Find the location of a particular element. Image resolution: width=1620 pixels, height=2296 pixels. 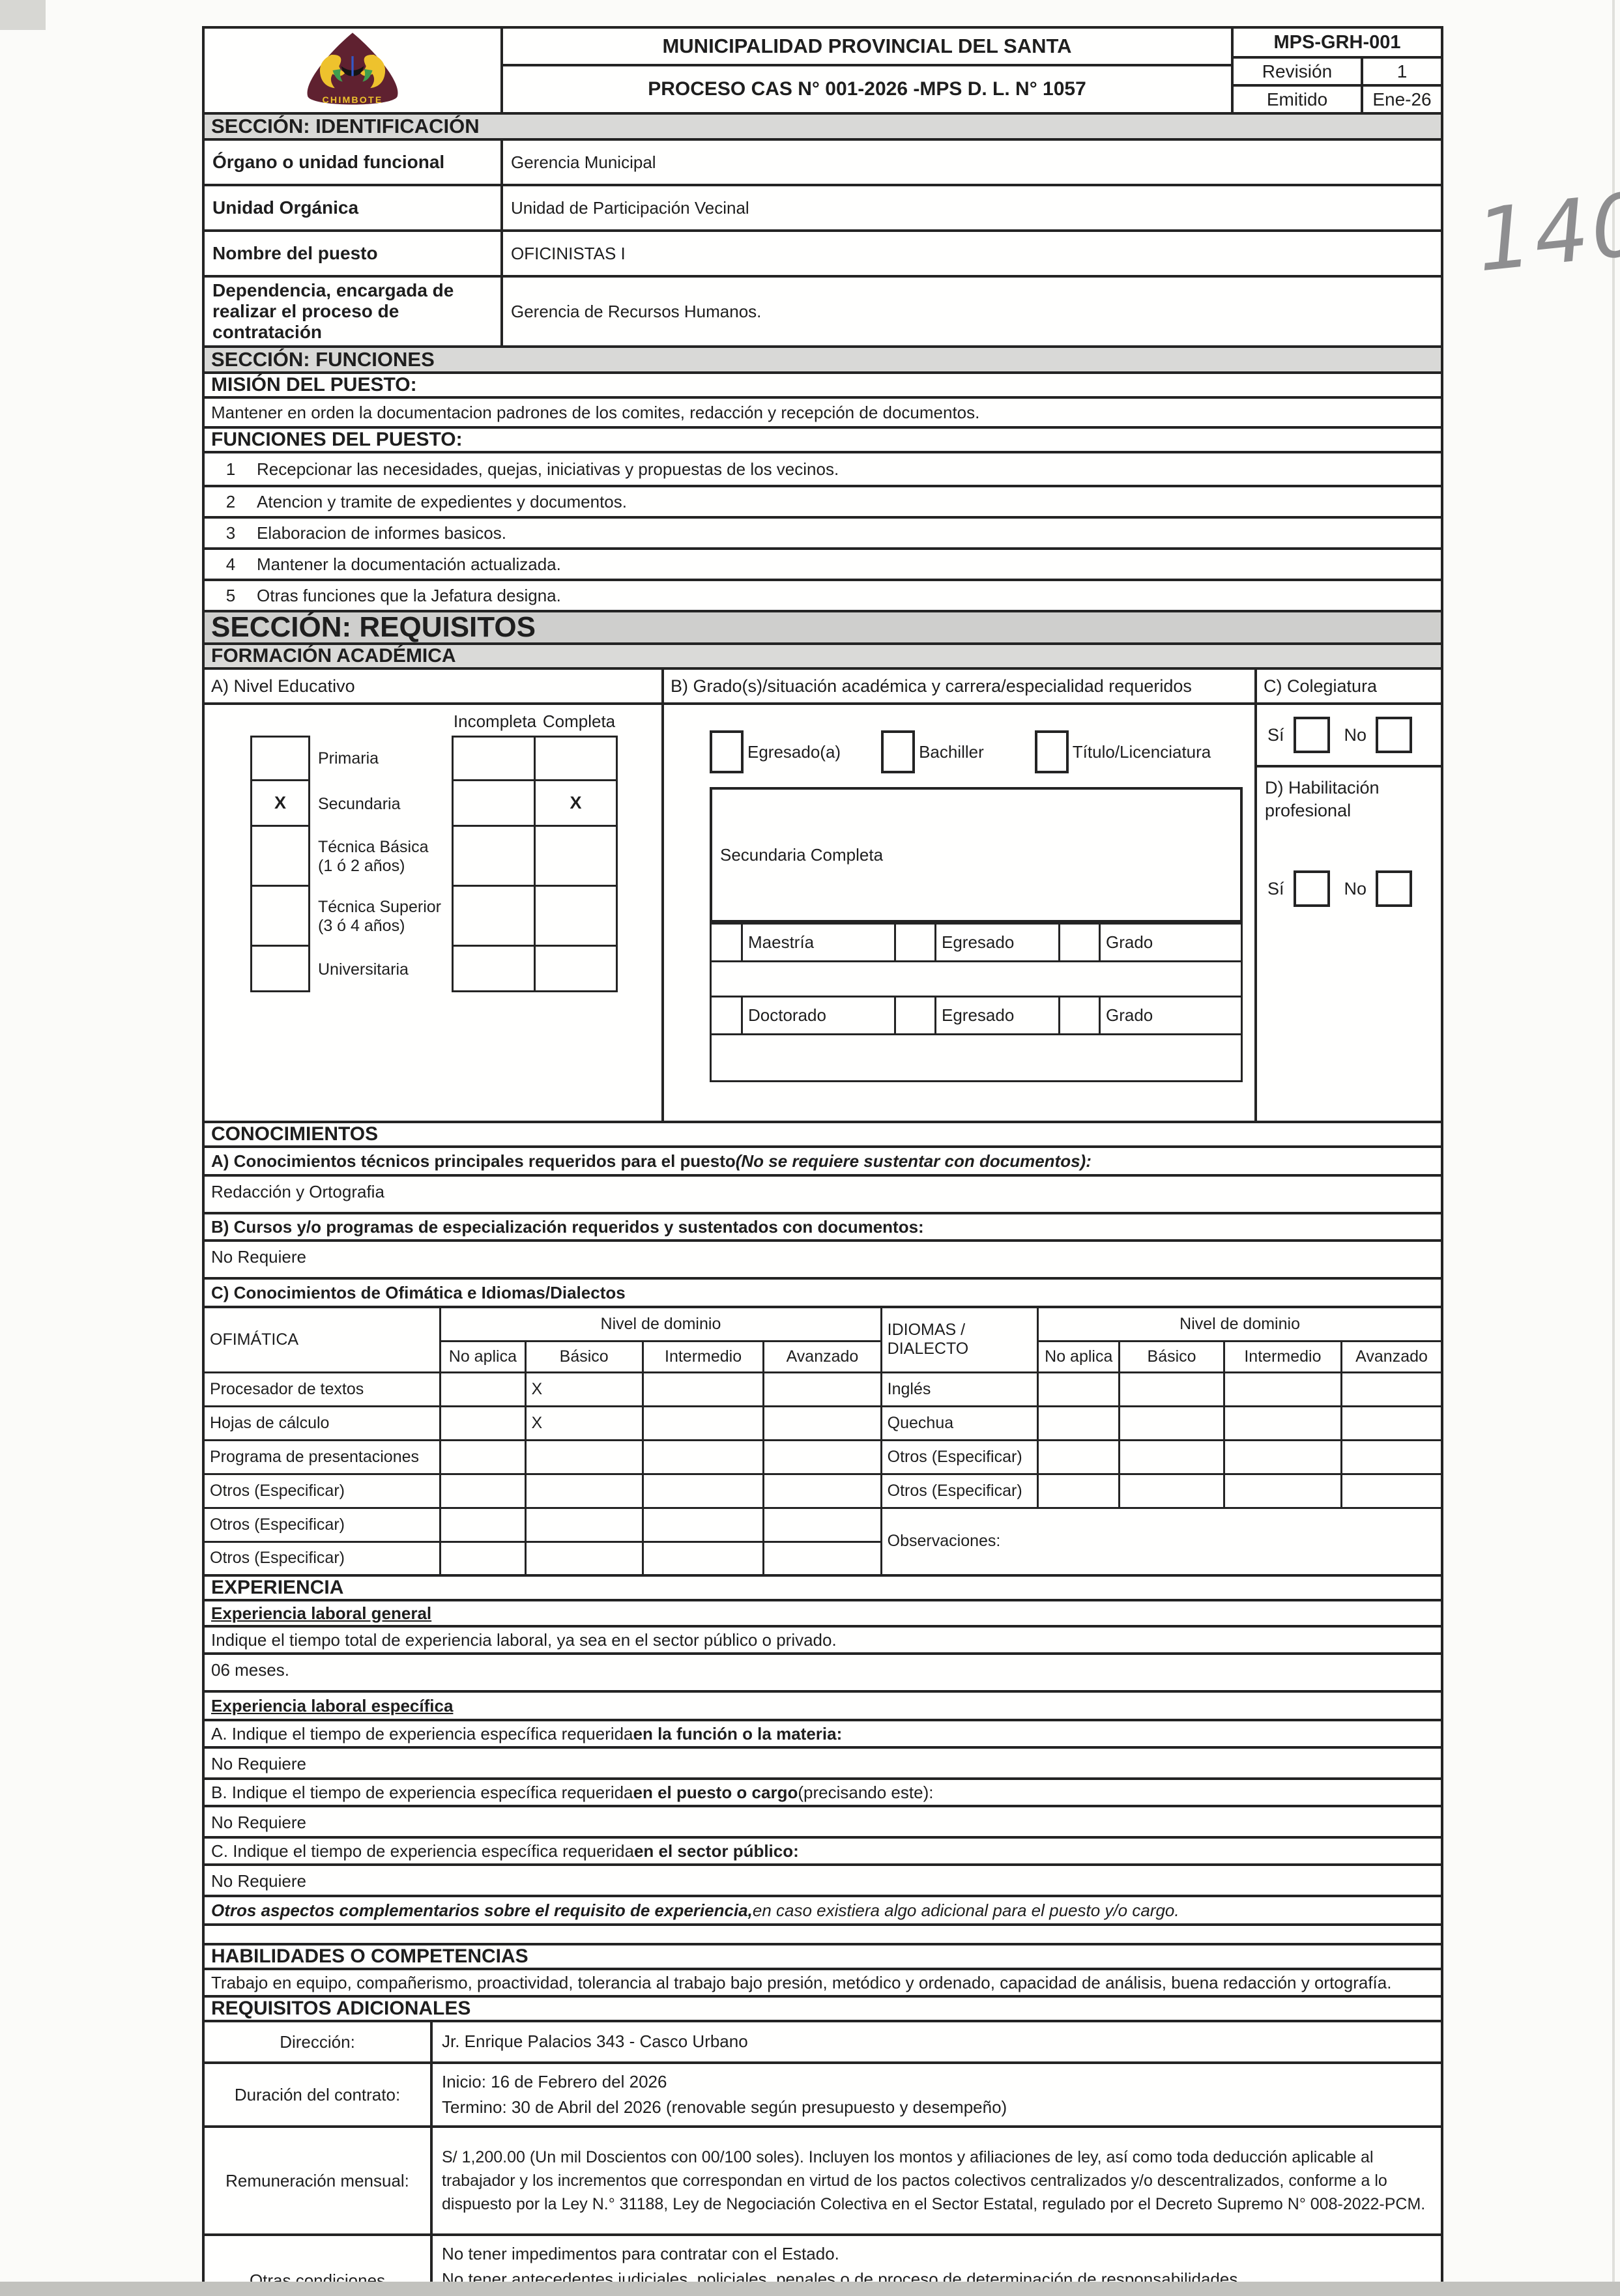

maestria-label: Maestría is located at coordinates (818, 942).